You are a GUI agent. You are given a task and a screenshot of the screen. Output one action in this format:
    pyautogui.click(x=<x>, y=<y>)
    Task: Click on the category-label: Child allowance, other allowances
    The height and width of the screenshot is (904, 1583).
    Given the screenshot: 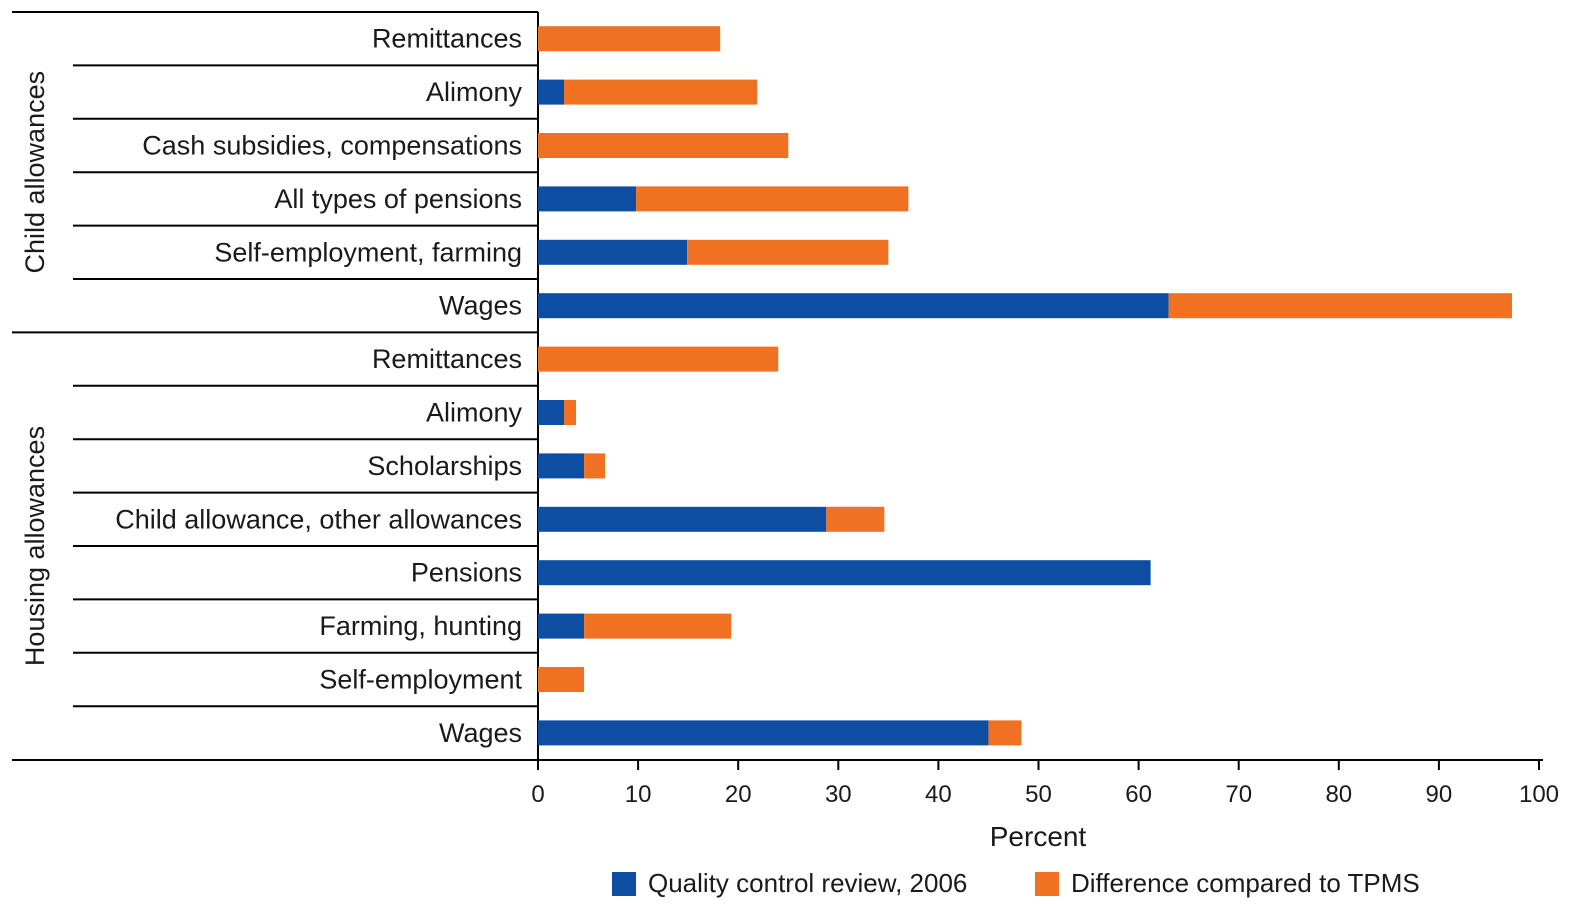 What is the action you would take?
    pyautogui.click(x=318, y=519)
    